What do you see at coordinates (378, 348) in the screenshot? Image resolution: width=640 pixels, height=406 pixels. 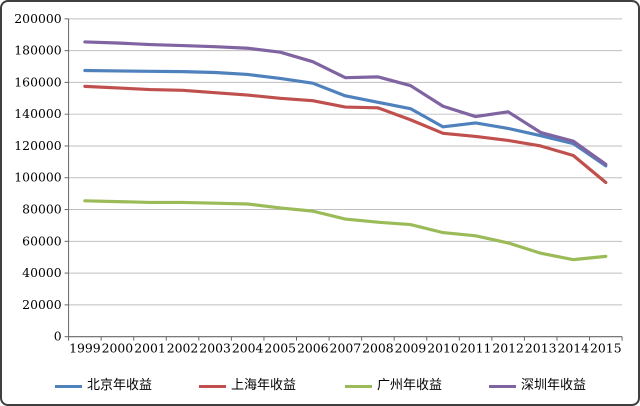 I see `x-tick-label: 2008` at bounding box center [378, 348].